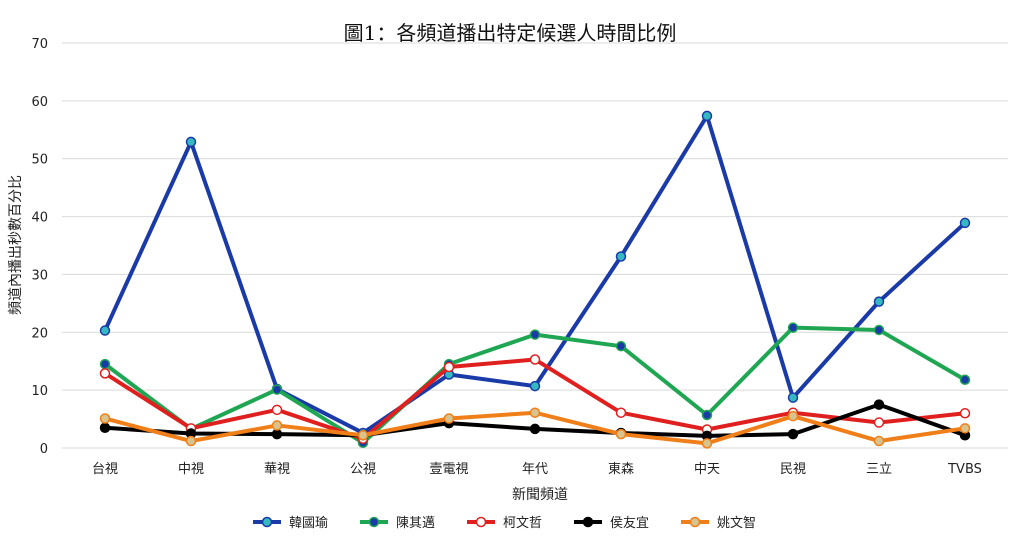  I want to click on legend-item: 韓國瑜, so click(290, 523).